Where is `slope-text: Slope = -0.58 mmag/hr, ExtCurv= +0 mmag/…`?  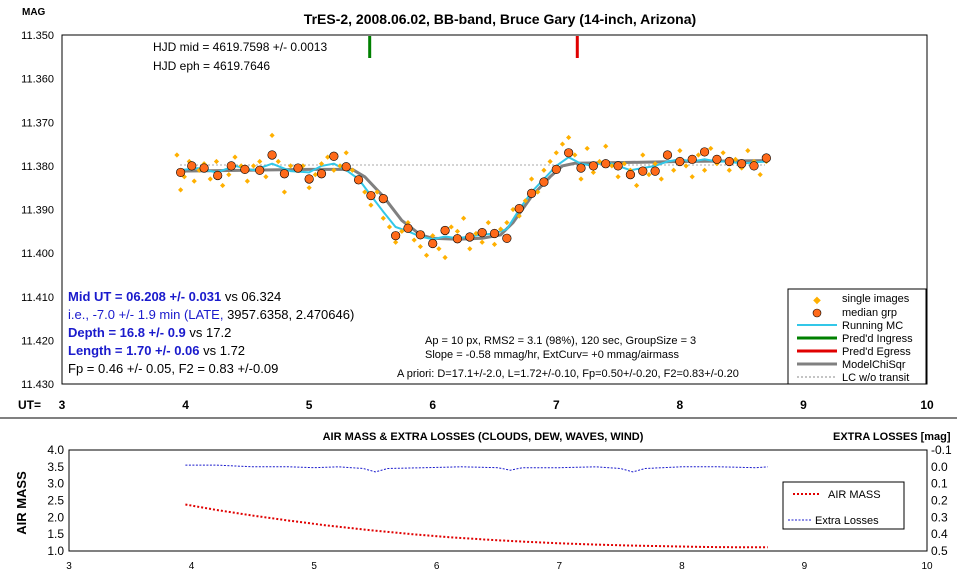
slope-text: Slope = -0.58 mmag/hr, ExtCurv= +0 mmag/… is located at coordinates (552, 355).